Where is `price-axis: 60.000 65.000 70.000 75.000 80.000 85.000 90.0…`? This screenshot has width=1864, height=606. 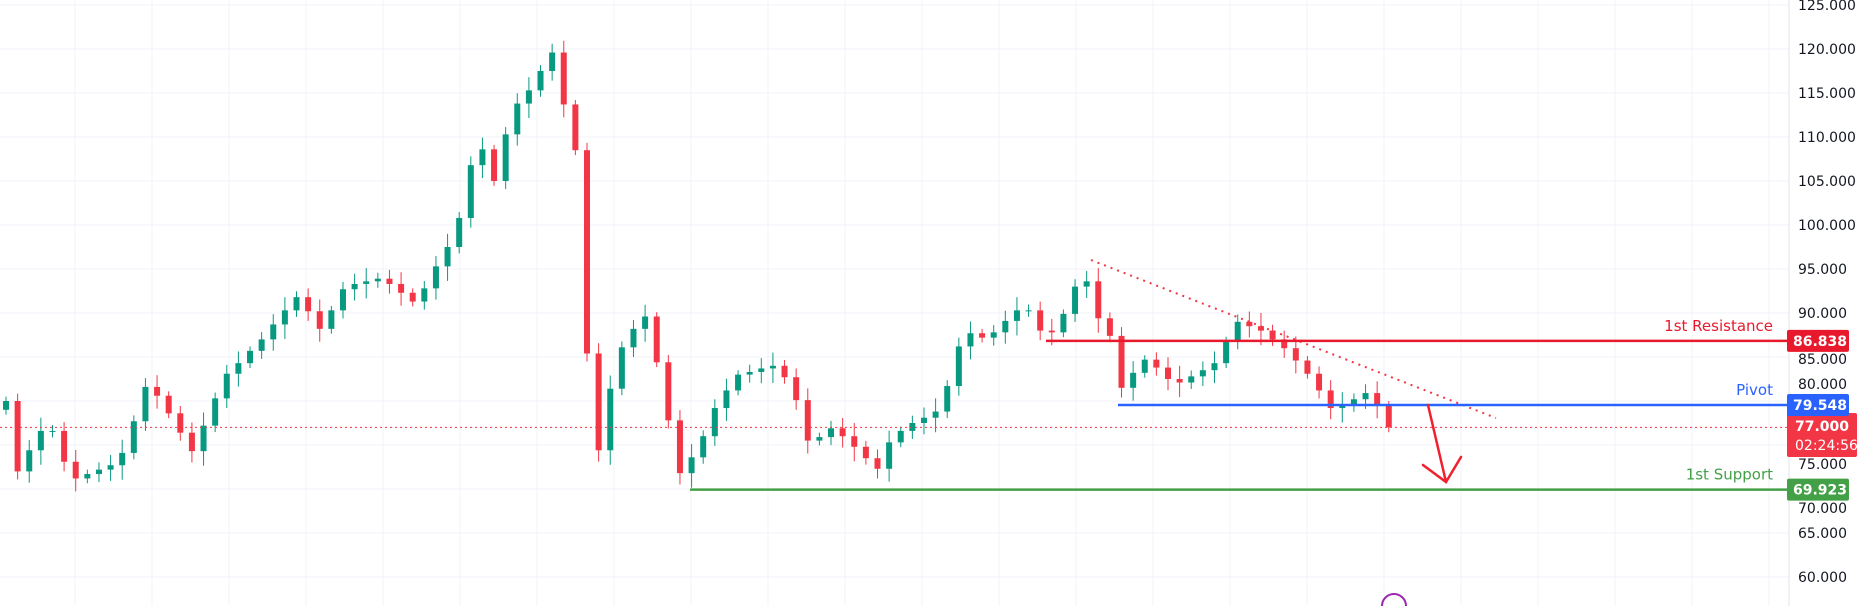 price-axis: 60.000 65.000 70.000 75.000 80.000 85.000 90.0… is located at coordinates (1827, 293).